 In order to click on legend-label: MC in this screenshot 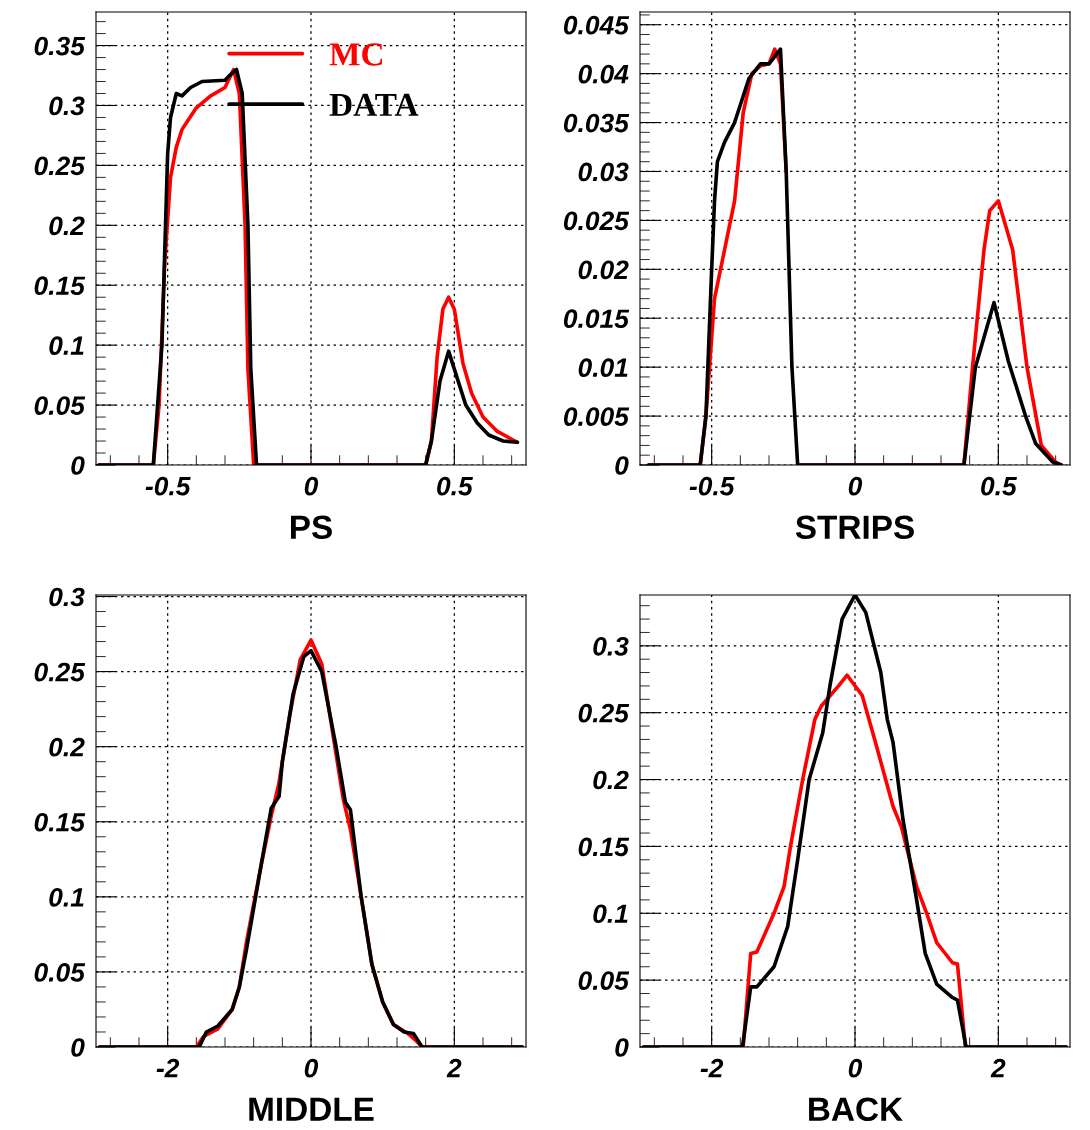, I will do `click(356, 54)`.